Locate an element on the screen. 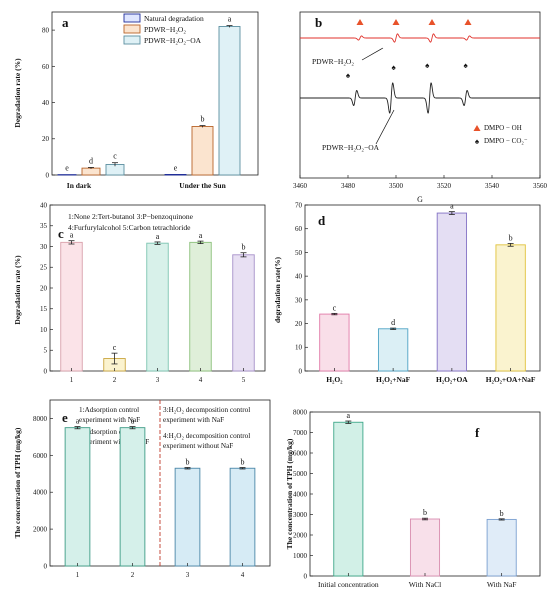 The height and width of the screenshot is (598, 550). x-tick-label: H₂O₂+OA is located at coordinates (452, 379).